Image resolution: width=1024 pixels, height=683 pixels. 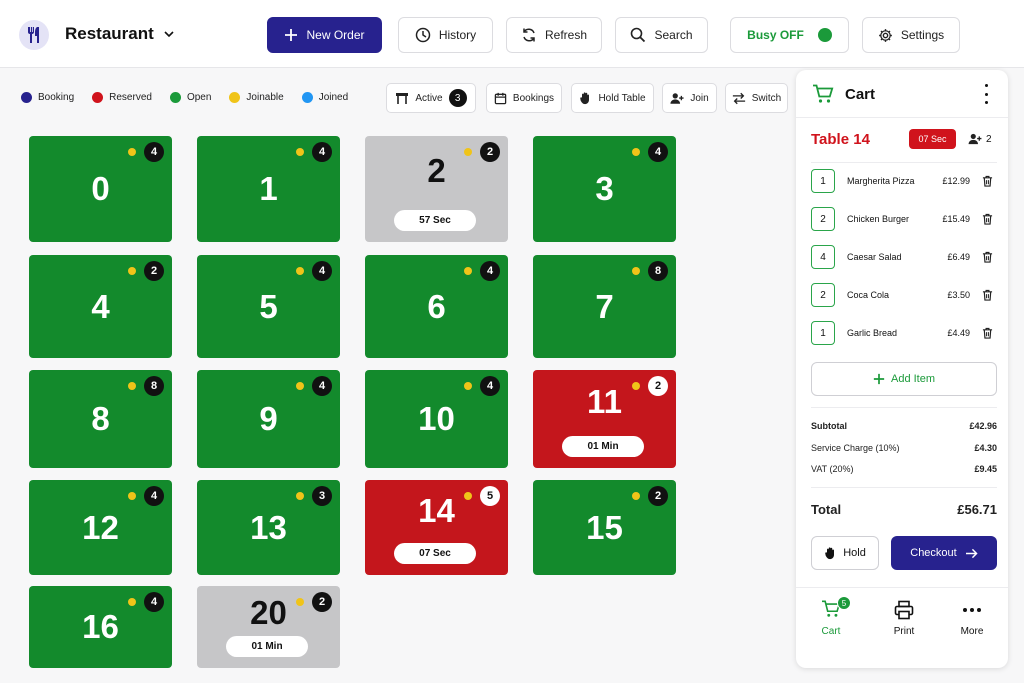 I want to click on hold-table-button: Hold Table, so click(x=612, y=98).